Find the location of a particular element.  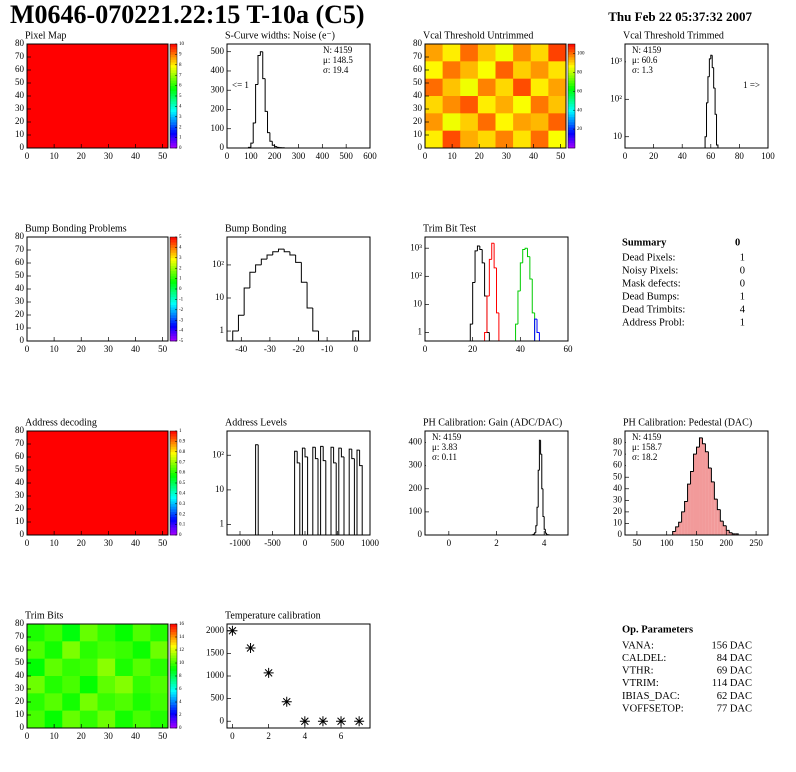

palette-tick-label: 1 is located at coordinates (180, 138).